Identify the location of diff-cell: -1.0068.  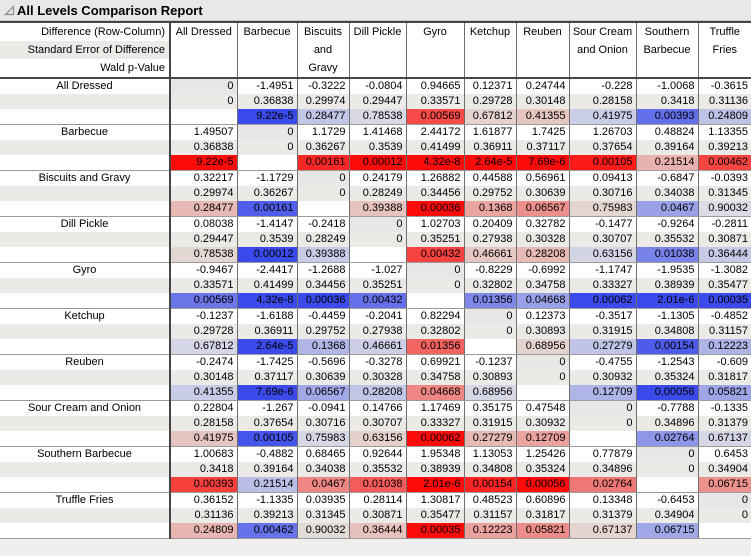
(666, 86).